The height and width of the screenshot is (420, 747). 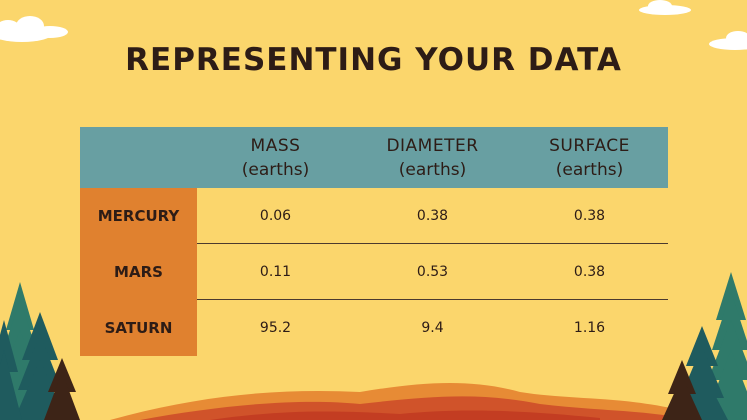 I want to click on column-name: MASS, so click(x=275, y=145).